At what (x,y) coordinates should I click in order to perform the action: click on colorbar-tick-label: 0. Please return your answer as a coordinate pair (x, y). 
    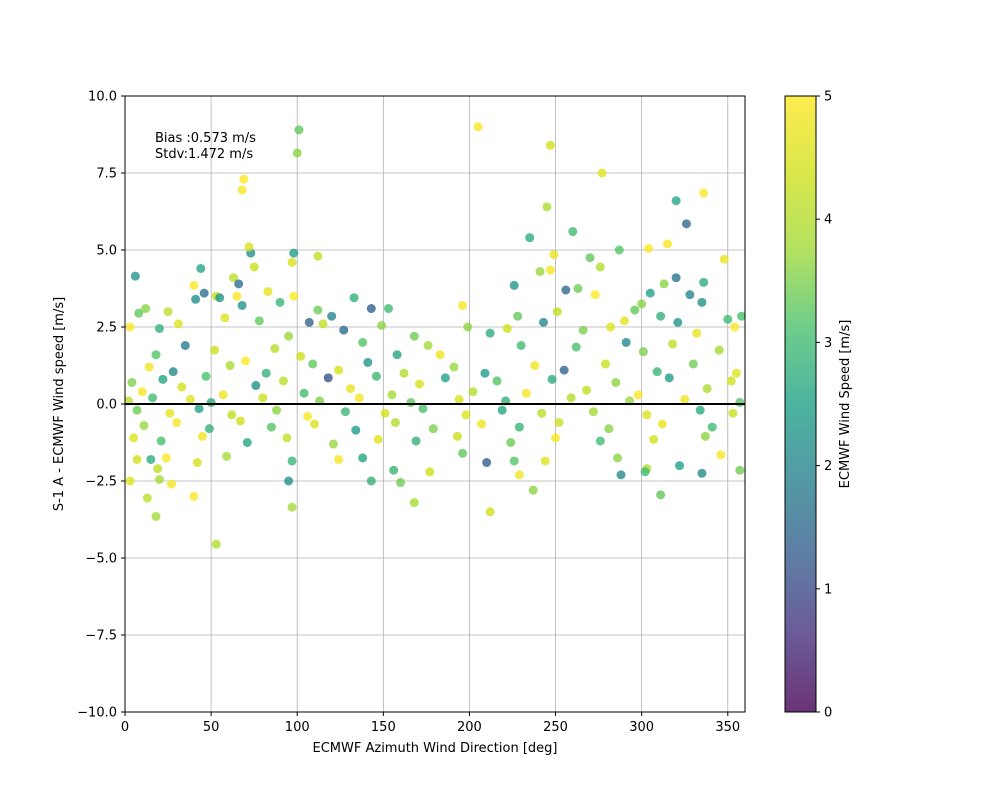
    Looking at the image, I should click on (828, 713).